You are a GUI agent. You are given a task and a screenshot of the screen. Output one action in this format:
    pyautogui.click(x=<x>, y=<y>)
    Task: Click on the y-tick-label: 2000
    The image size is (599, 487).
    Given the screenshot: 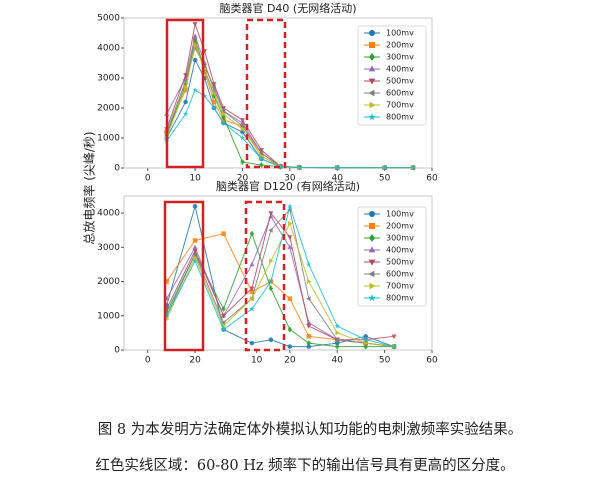 What is the action you would take?
    pyautogui.click(x=108, y=282)
    